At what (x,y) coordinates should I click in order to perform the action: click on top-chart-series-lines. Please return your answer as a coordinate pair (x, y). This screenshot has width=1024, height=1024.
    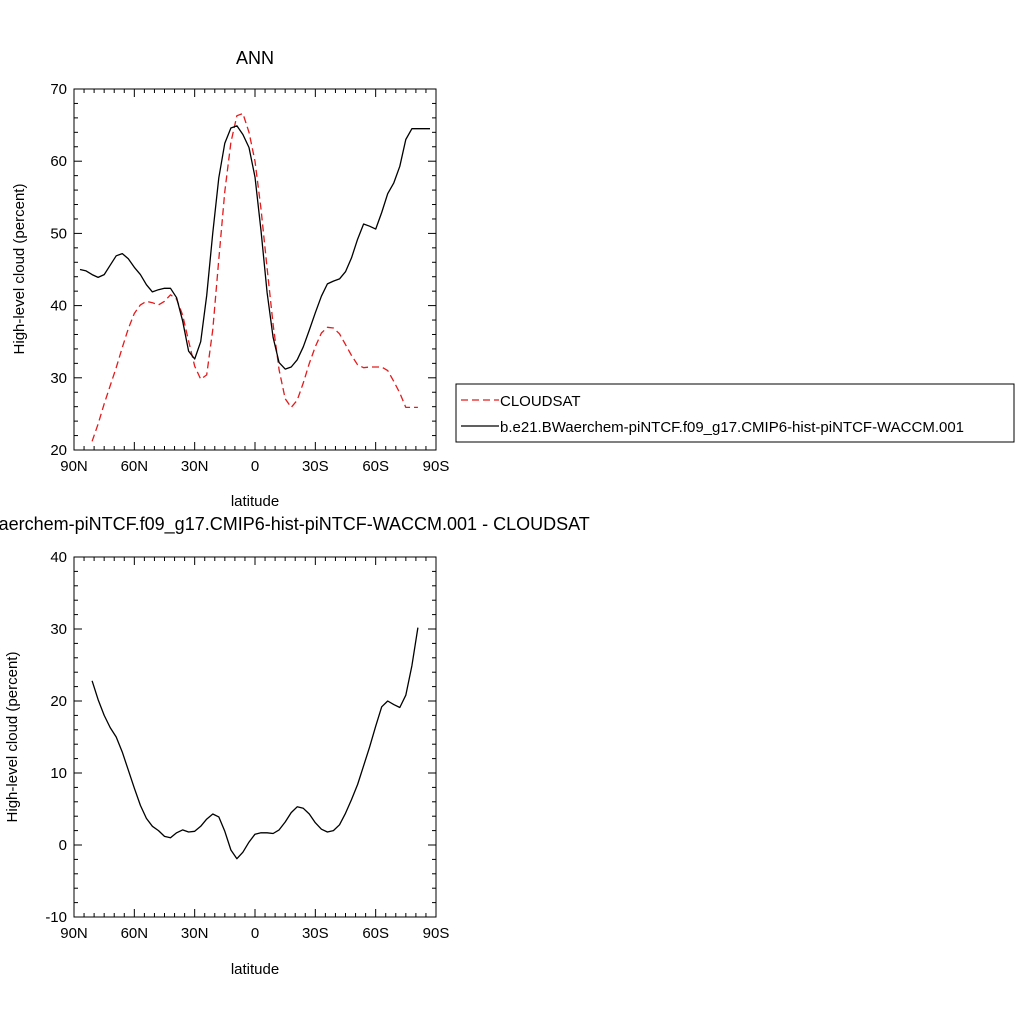
    Looking at the image, I should click on (254, 277).